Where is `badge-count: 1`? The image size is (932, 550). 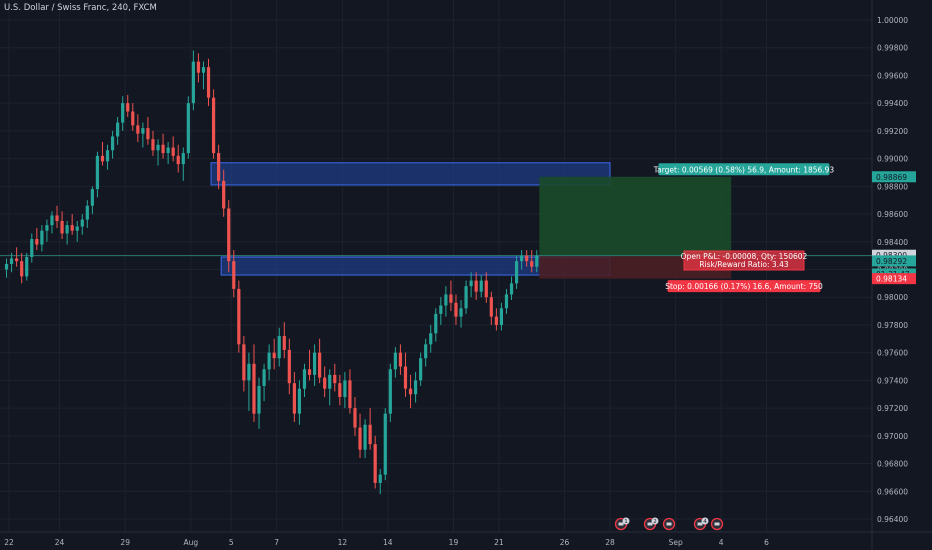 badge-count: 1 is located at coordinates (626, 522).